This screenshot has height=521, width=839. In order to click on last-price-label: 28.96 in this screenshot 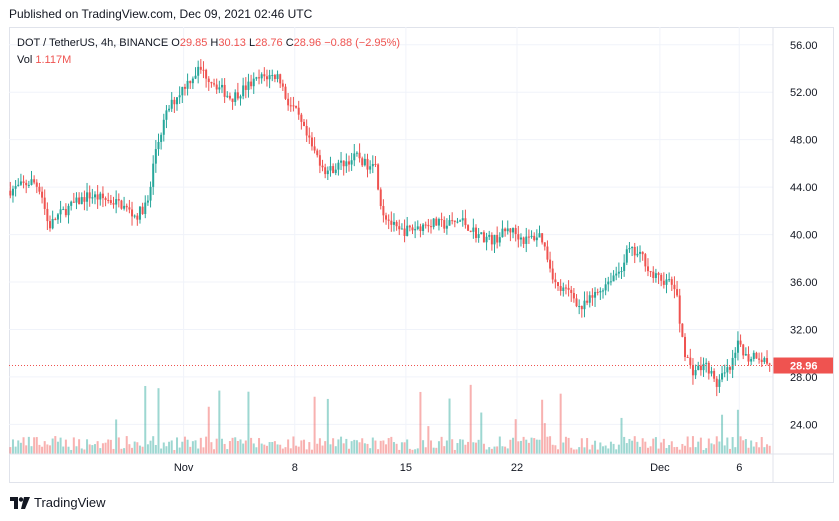, I will do `click(804, 367)`.